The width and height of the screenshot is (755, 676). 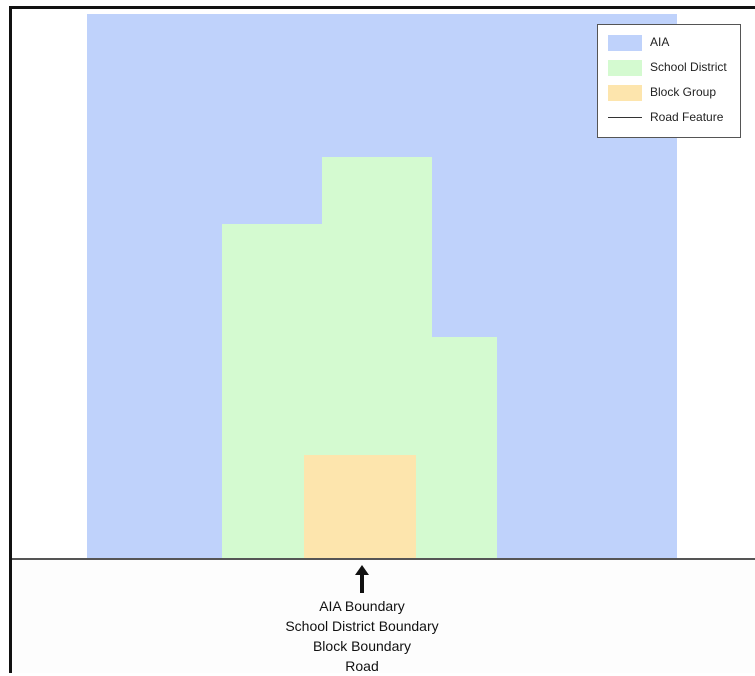 What do you see at coordinates (362, 579) in the screenshot?
I see `up-arrow-icon` at bounding box center [362, 579].